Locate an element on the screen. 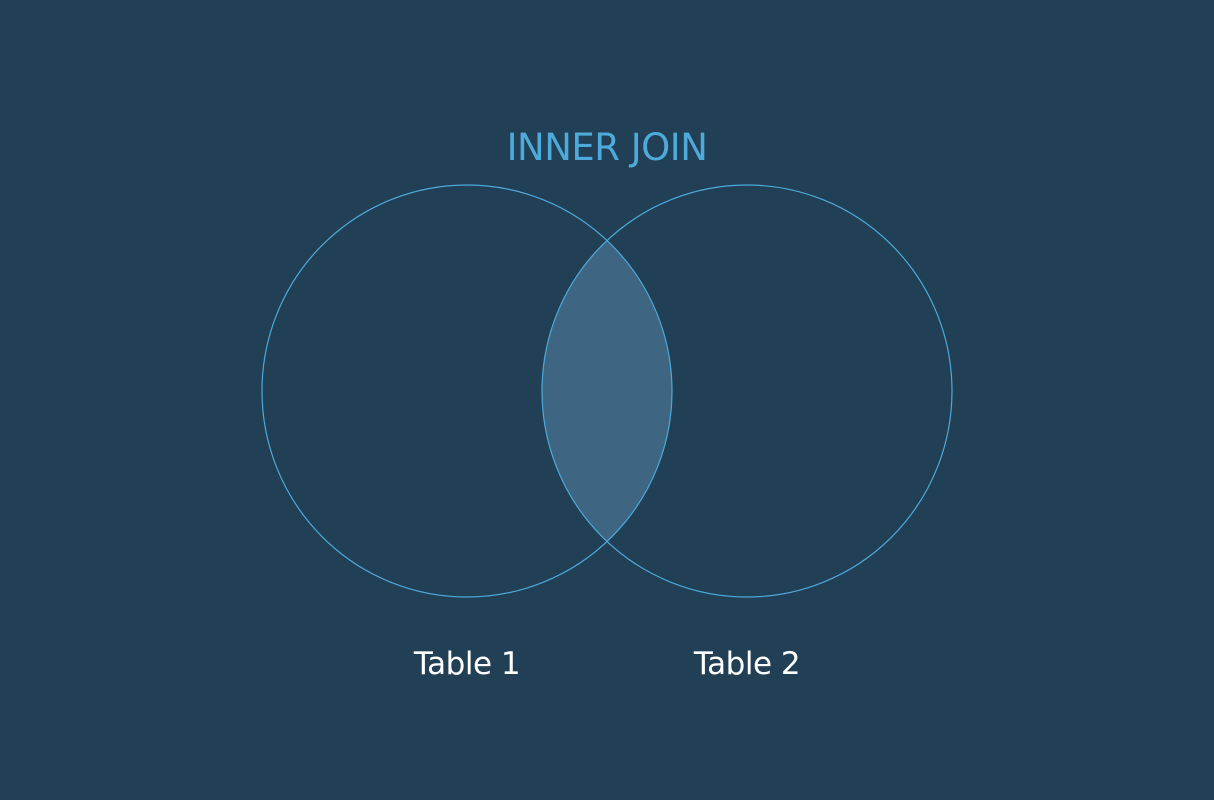  left-set-label: Table 1 is located at coordinates (466, 664).